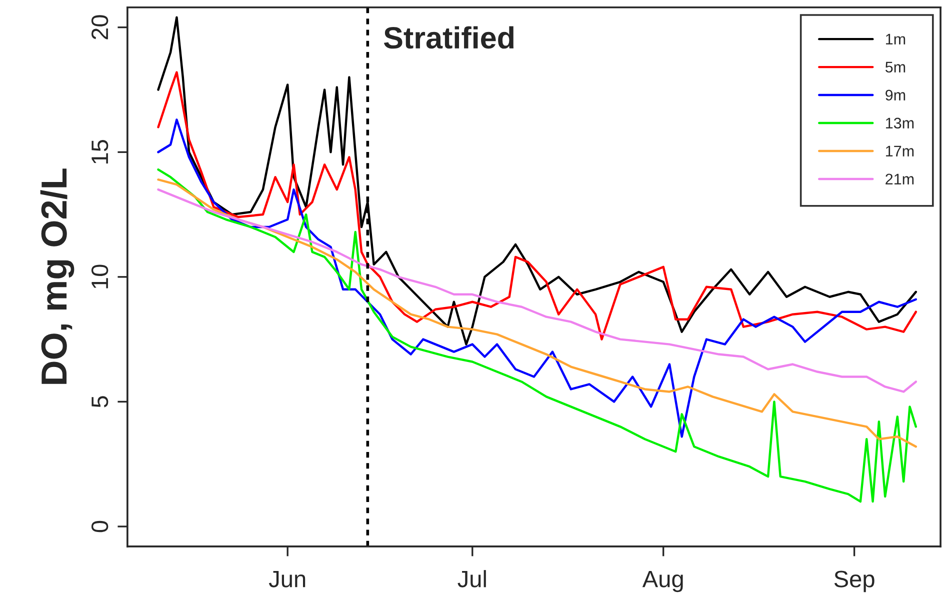 The width and height of the screenshot is (951, 614). Describe the element at coordinates (100, 152) in the screenshot. I see `y-tick-label: 15` at that location.